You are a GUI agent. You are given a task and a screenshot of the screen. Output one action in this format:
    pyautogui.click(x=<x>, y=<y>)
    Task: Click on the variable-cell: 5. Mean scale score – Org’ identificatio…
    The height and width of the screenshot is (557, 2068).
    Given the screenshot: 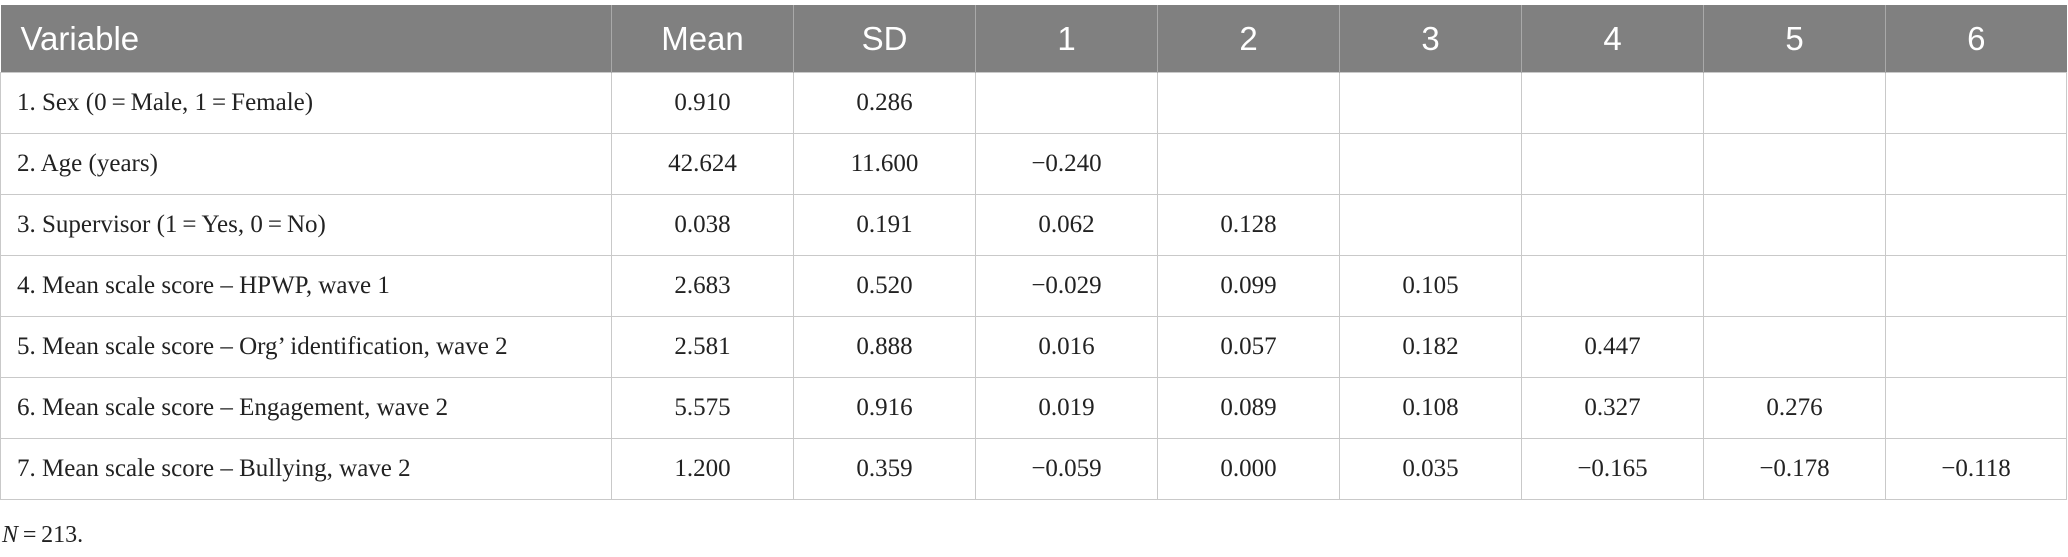 What is the action you would take?
    pyautogui.click(x=306, y=347)
    